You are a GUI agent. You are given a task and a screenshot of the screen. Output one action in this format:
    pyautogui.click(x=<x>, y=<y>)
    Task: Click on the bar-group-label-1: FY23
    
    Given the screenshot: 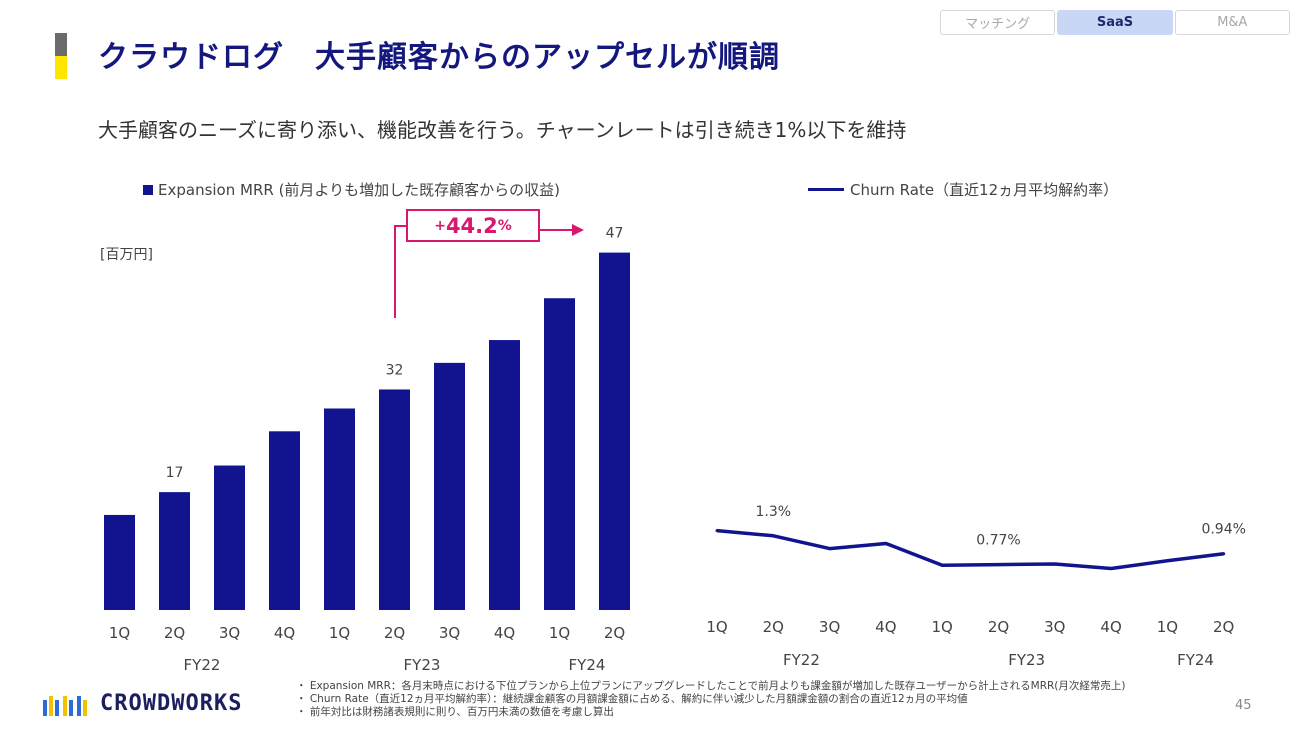 What is the action you would take?
    pyautogui.click(x=422, y=665)
    